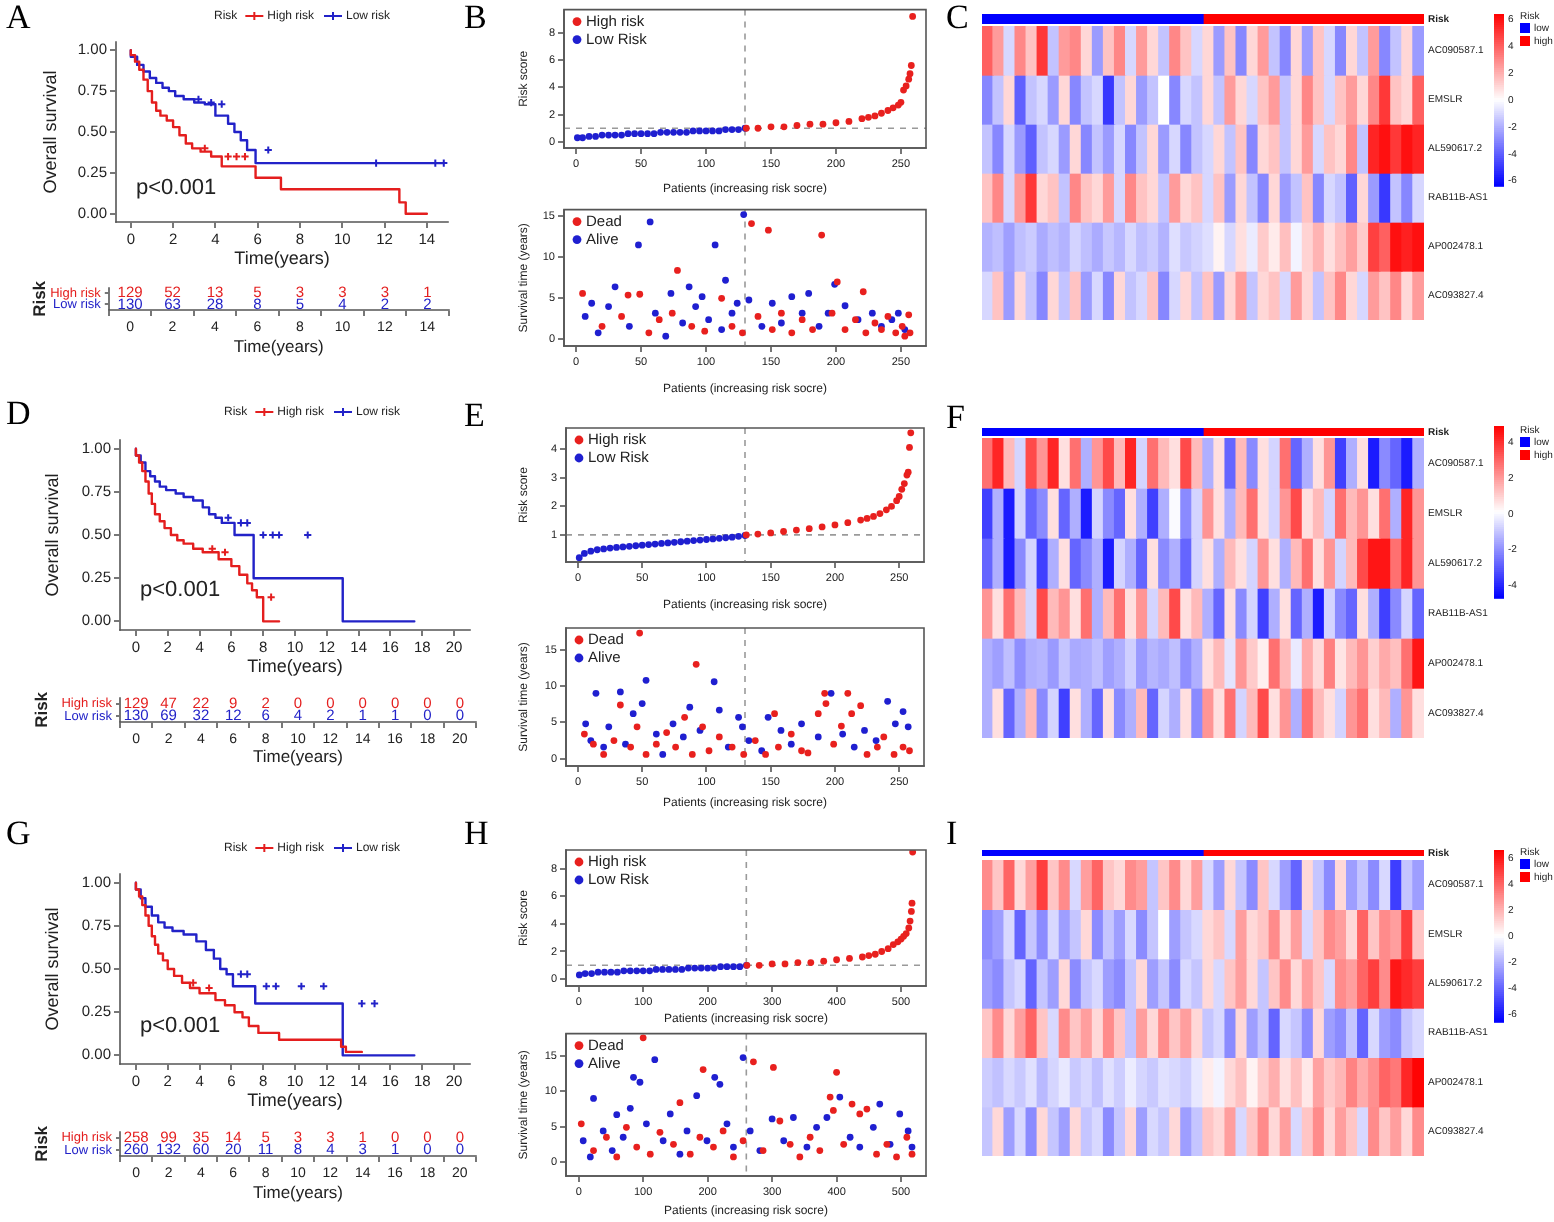 This screenshot has width=1554, height=1222. What do you see at coordinates (952, 833) in the screenshot?
I see `chart-title: I` at bounding box center [952, 833].